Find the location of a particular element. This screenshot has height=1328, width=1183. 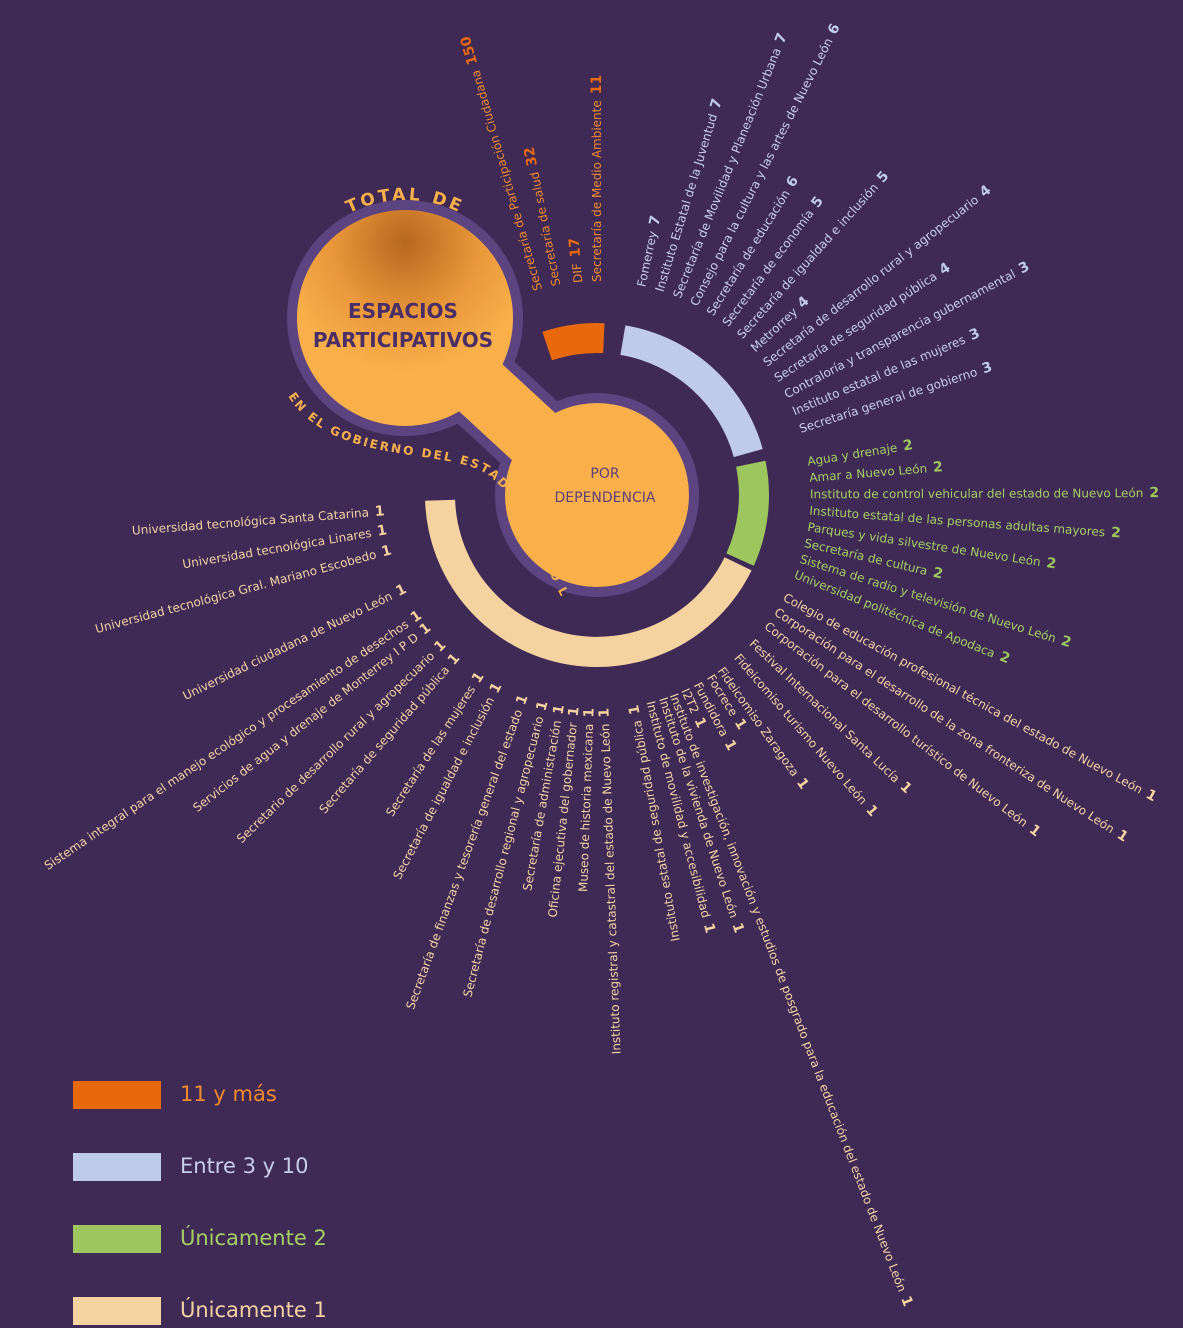

blob-small is located at coordinates (597, 495).